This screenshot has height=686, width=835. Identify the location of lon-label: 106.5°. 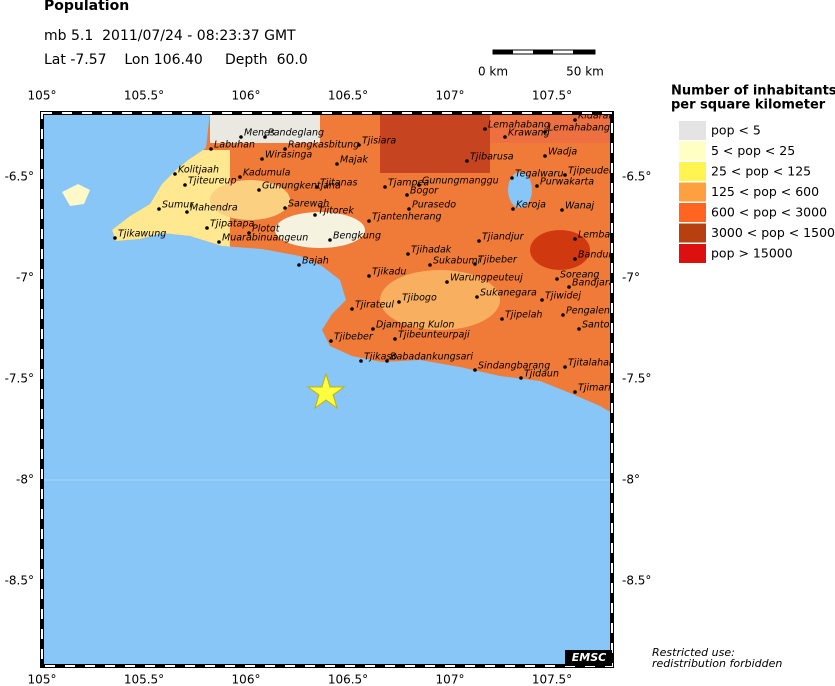
(348, 679).